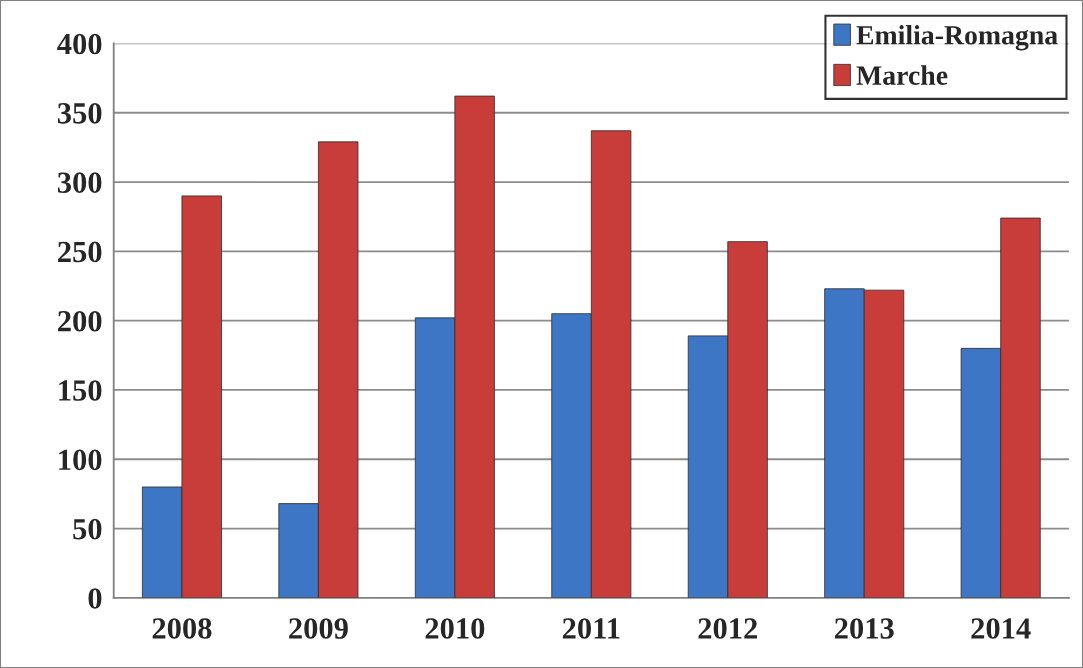  Describe the element at coordinates (591, 628) in the screenshot. I see `x-tick-label: 2011` at that location.